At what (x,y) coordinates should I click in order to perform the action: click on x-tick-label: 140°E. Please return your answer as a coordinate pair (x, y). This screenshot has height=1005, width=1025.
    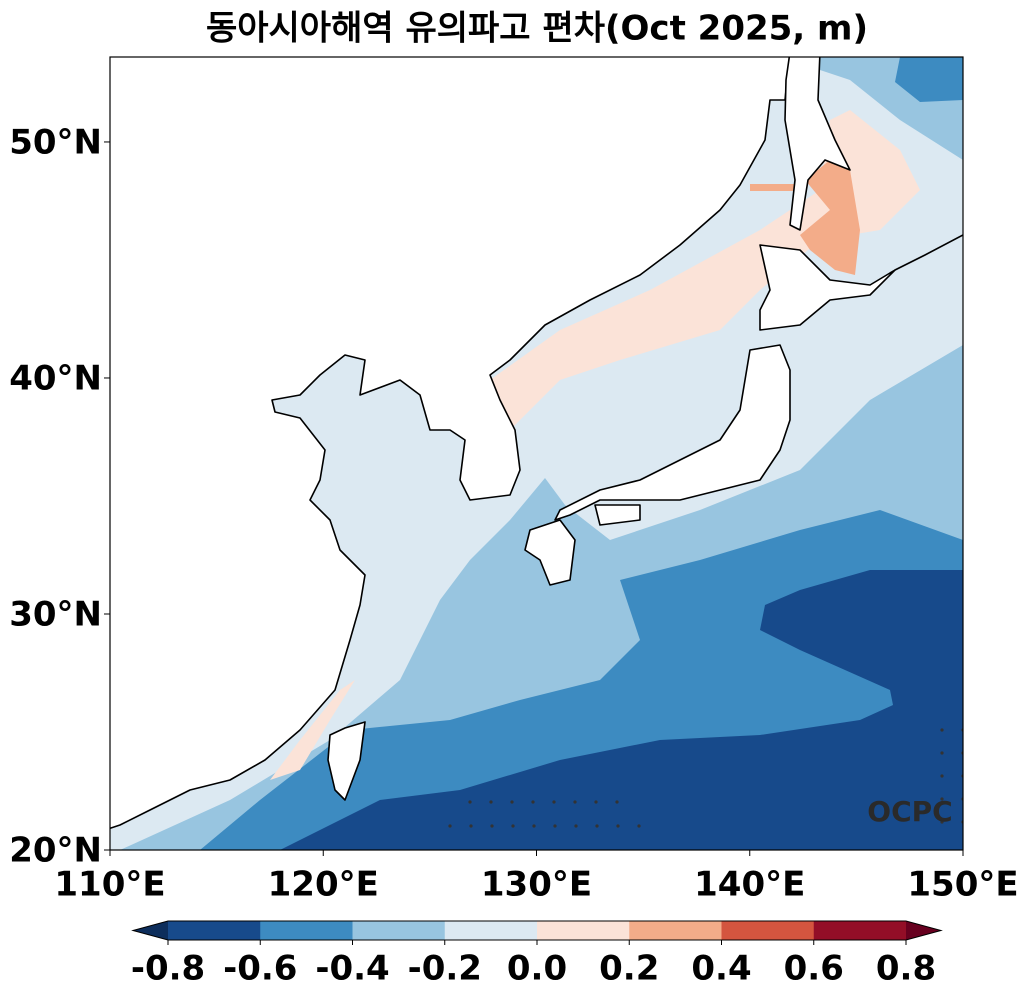
    Looking at the image, I should click on (749, 885).